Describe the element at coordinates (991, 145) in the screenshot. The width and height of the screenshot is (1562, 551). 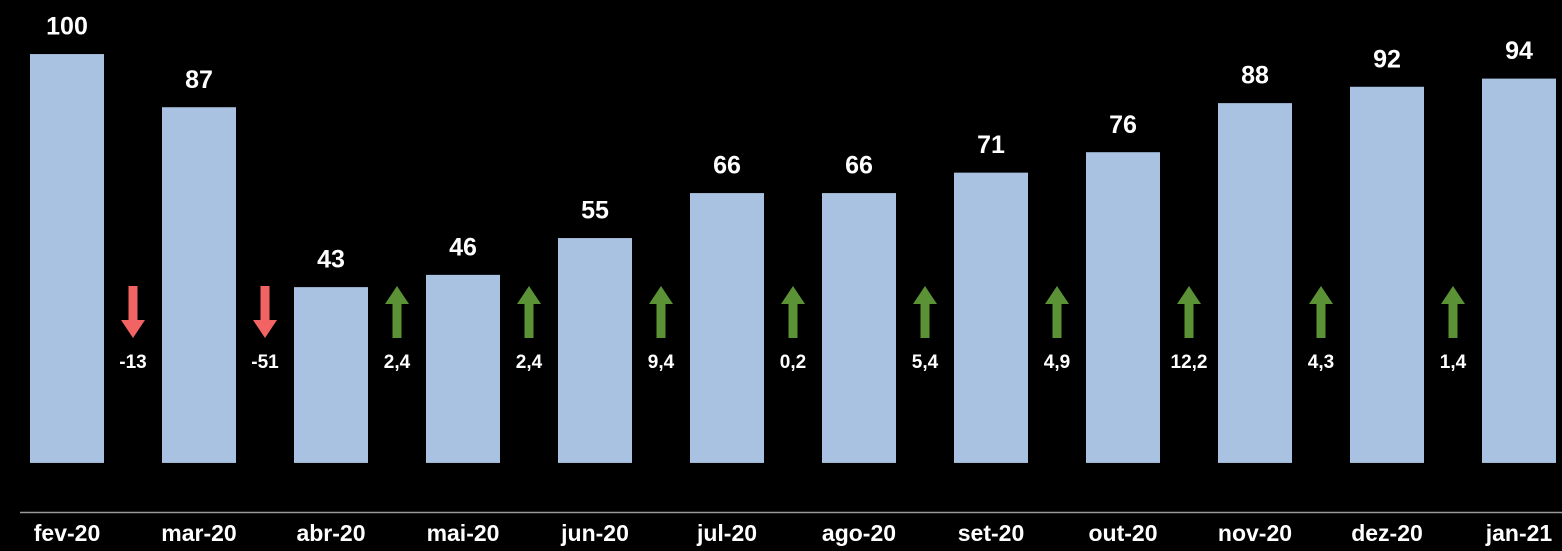
I see `value-label: 71` at that location.